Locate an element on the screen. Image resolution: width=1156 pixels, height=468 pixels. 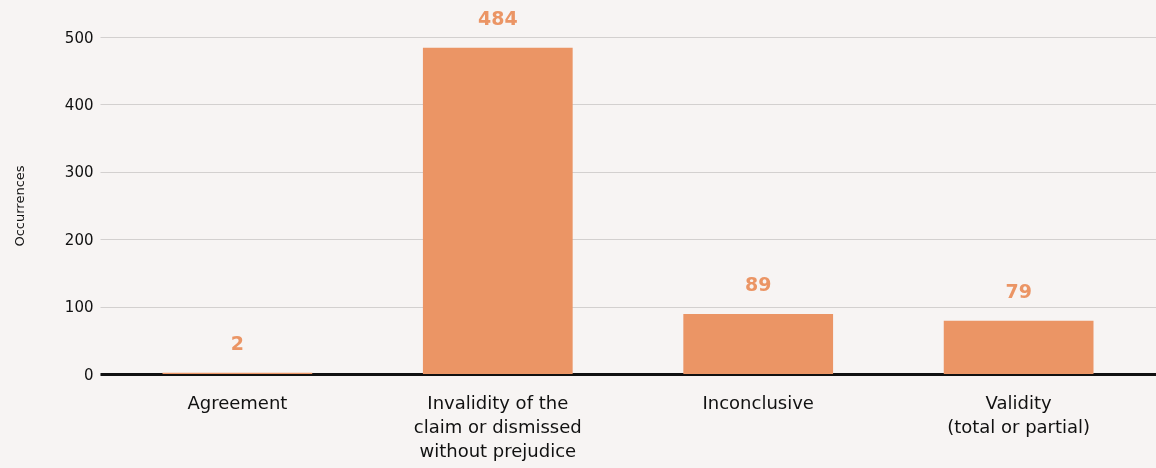
data-label: 484 is located at coordinates (497, 17).